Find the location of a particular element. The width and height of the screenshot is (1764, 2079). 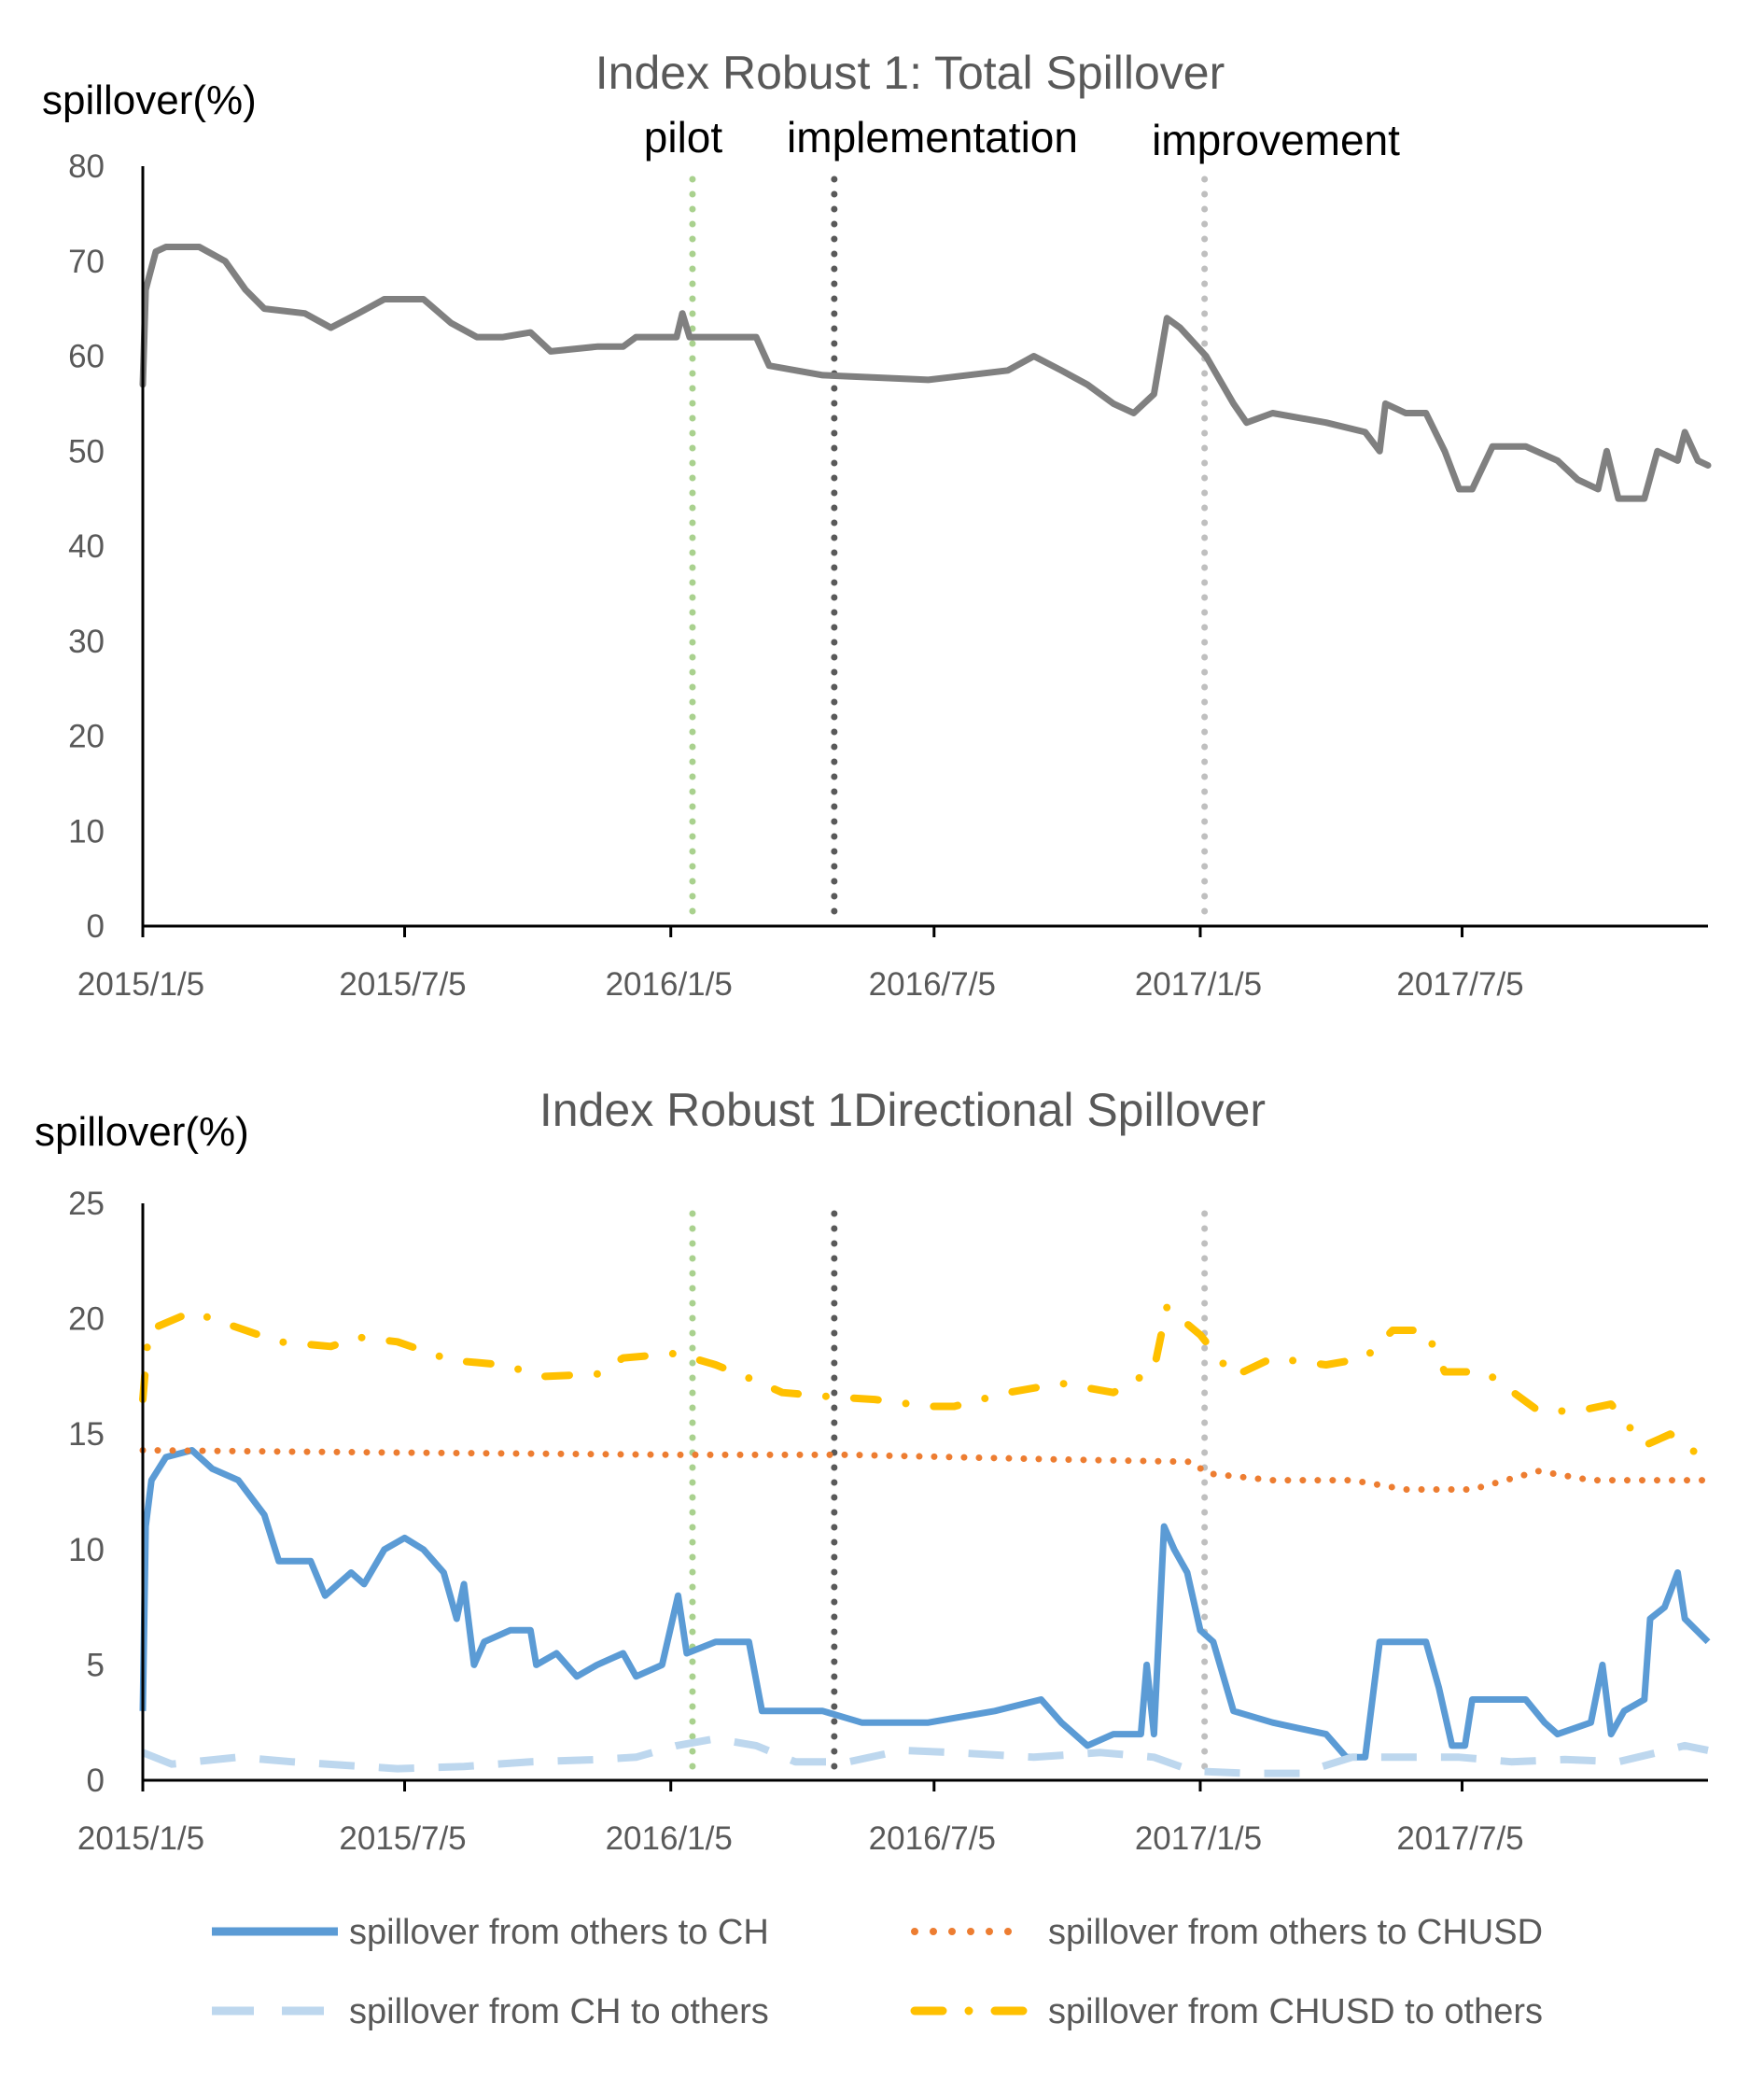

y-tick-label: 50 is located at coordinates (86, 451).